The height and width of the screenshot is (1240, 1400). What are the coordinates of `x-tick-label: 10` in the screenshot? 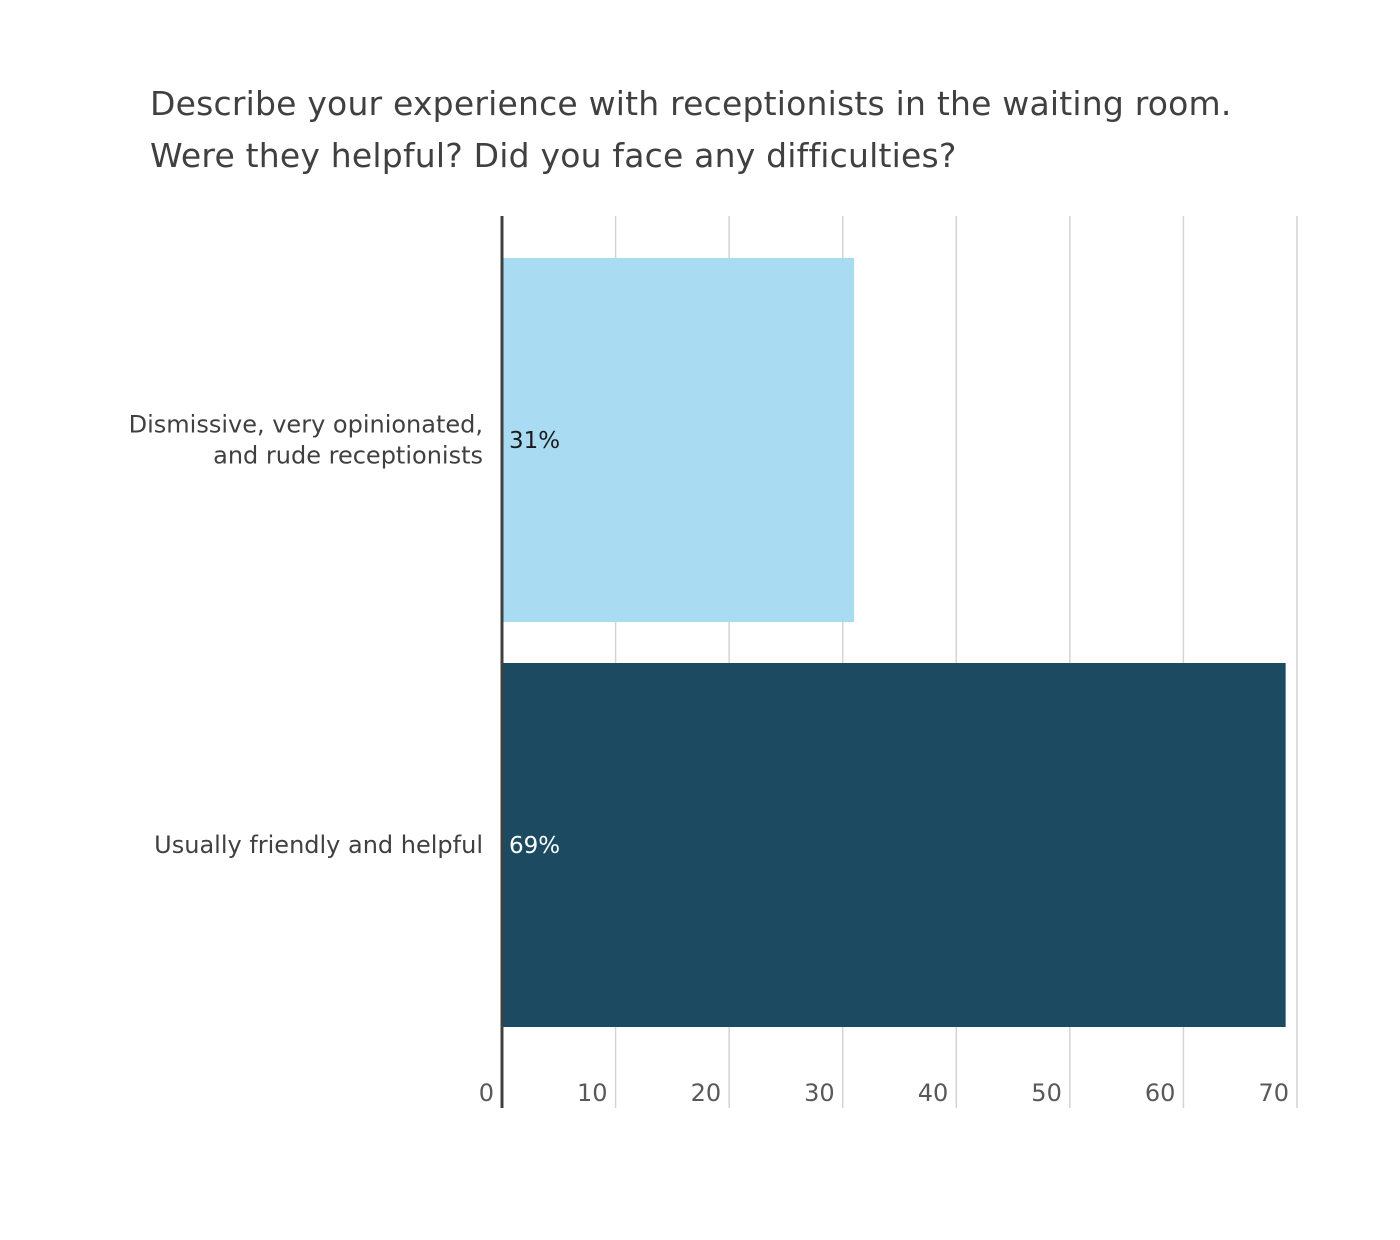 It's located at (592, 1093).